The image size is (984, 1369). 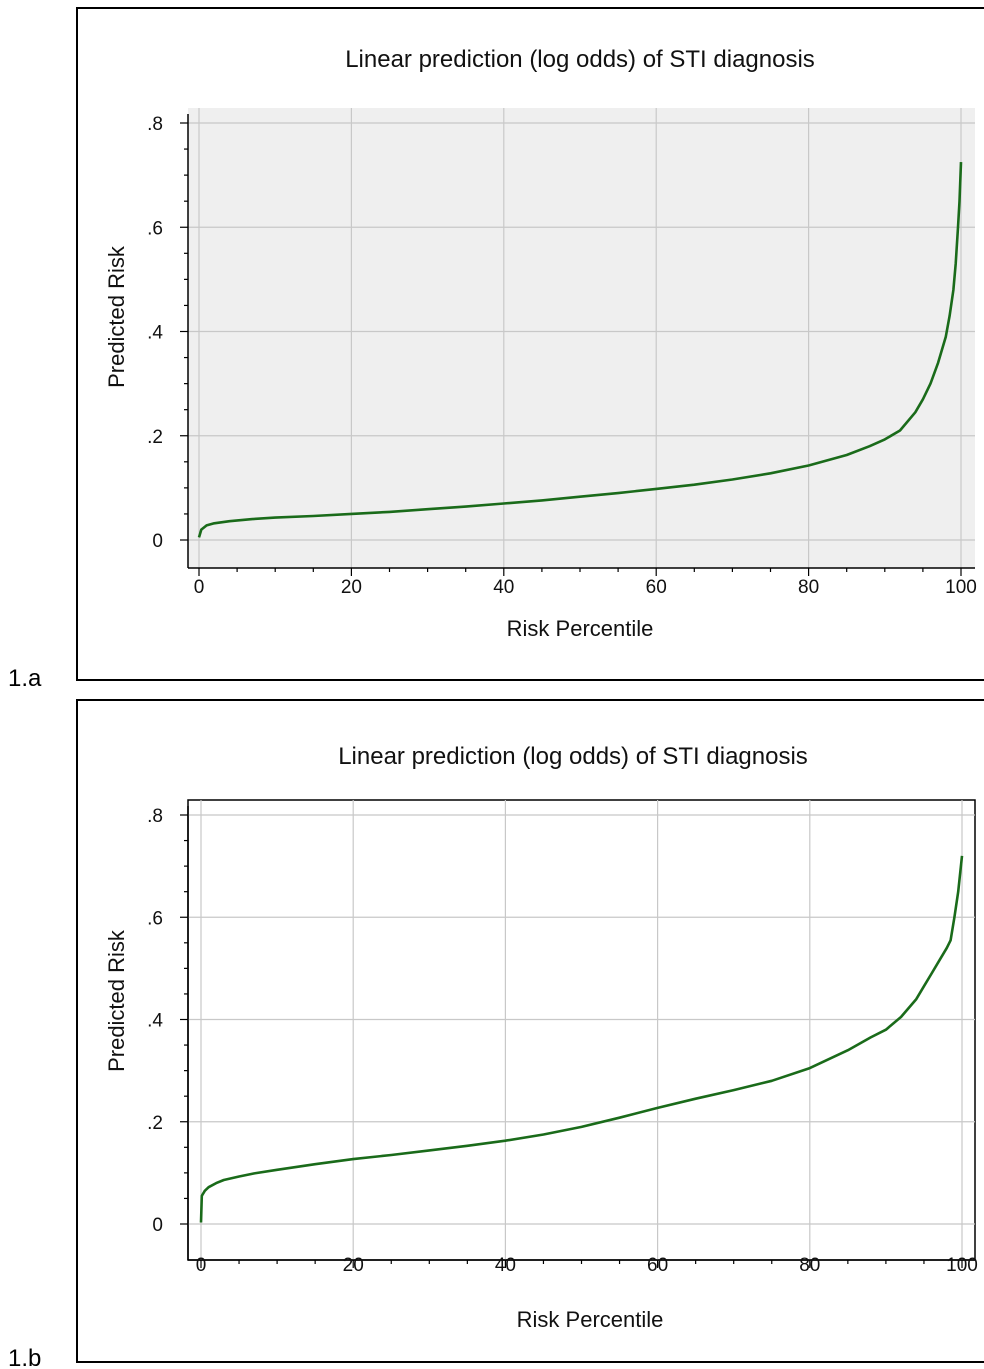 What do you see at coordinates (24, 1357) in the screenshot?
I see `panel-label: 1.b` at bounding box center [24, 1357].